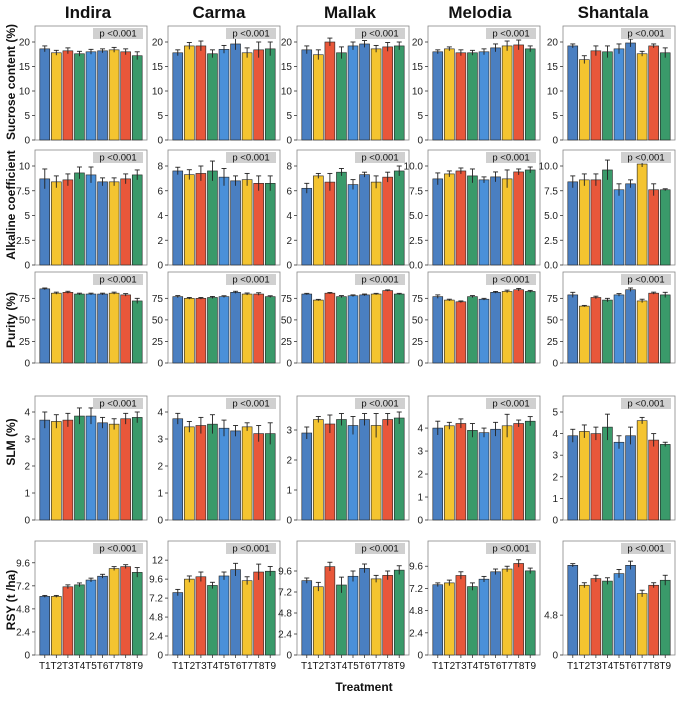 The height and width of the screenshot is (702, 685). Describe the element at coordinates (219, 12) in the screenshot. I see `cultivar-title-1: Carma` at that location.